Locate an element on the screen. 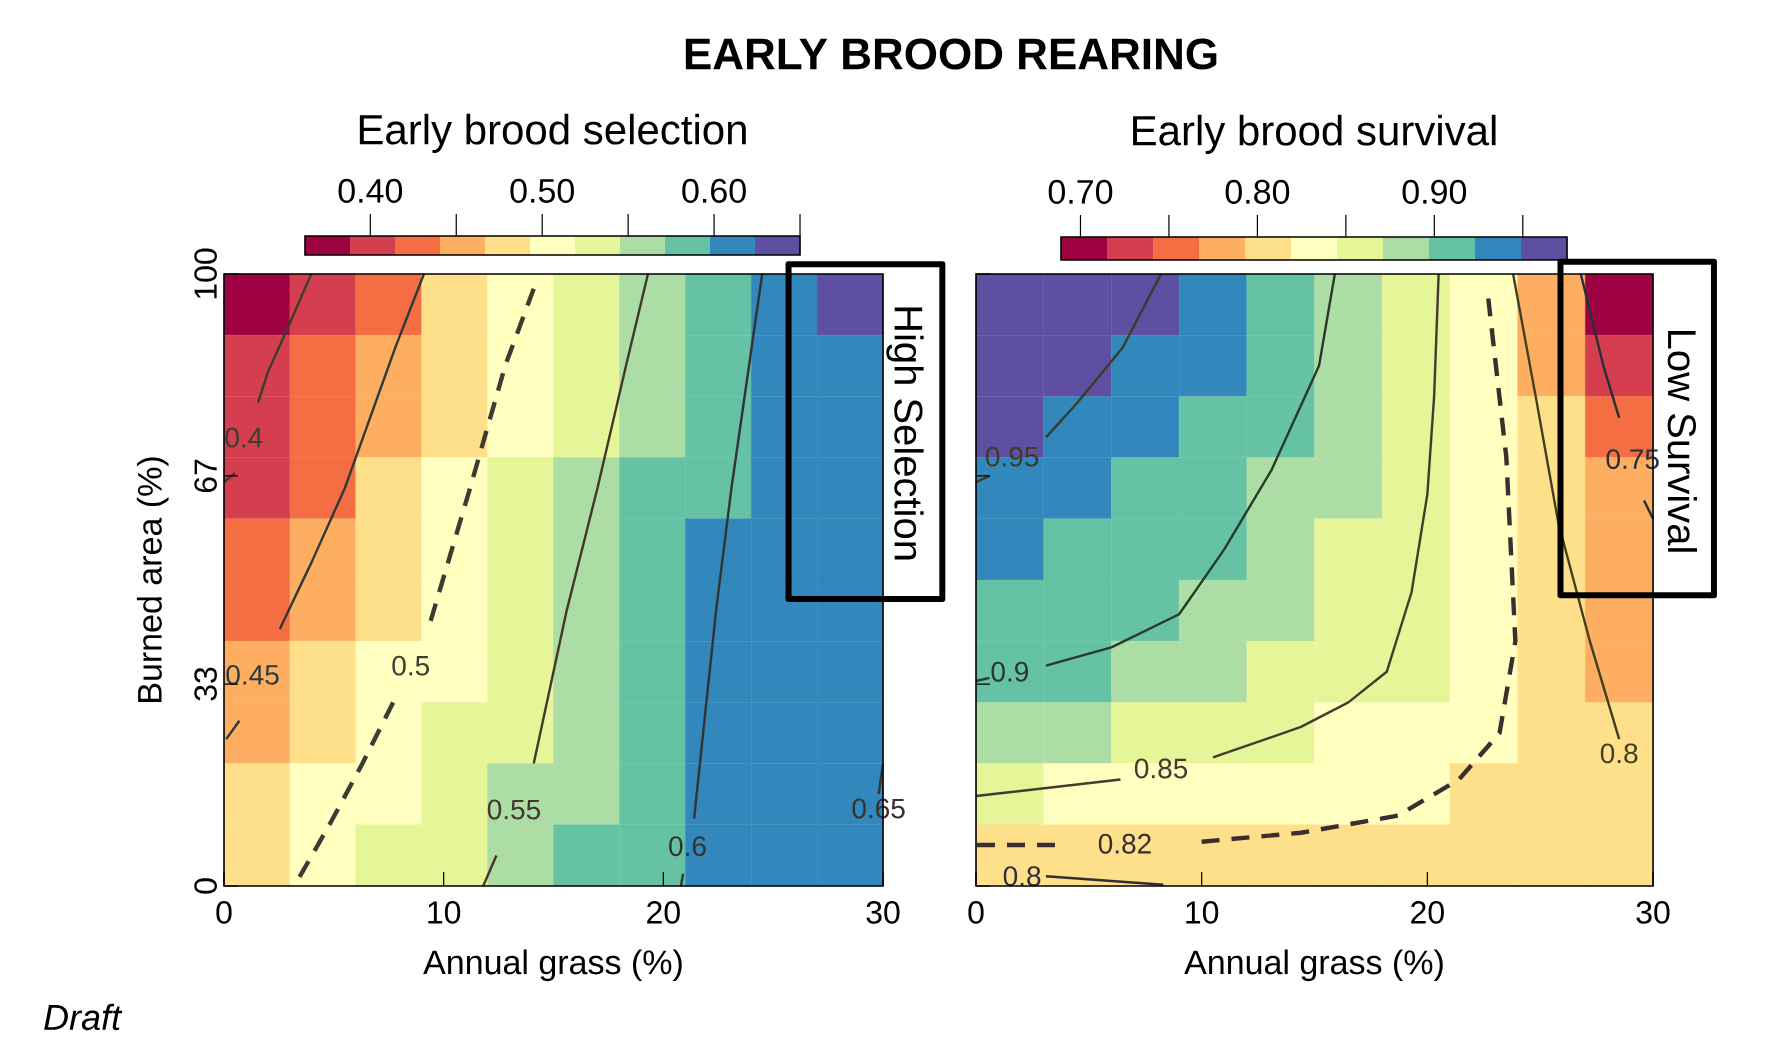 This screenshot has height=1054, width=1775. color-bar-label: 0.40 is located at coordinates (370, 190).